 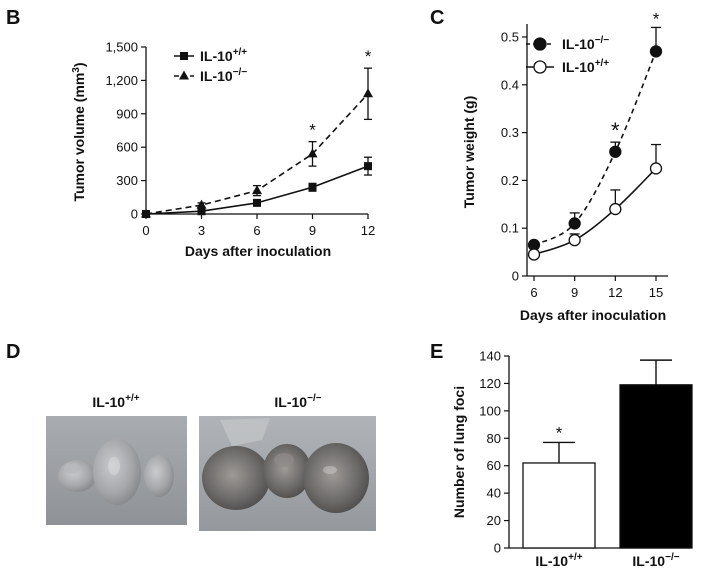 What do you see at coordinates (510, 84) in the screenshot?
I see `c-y-tick-label: 0.4` at bounding box center [510, 84].